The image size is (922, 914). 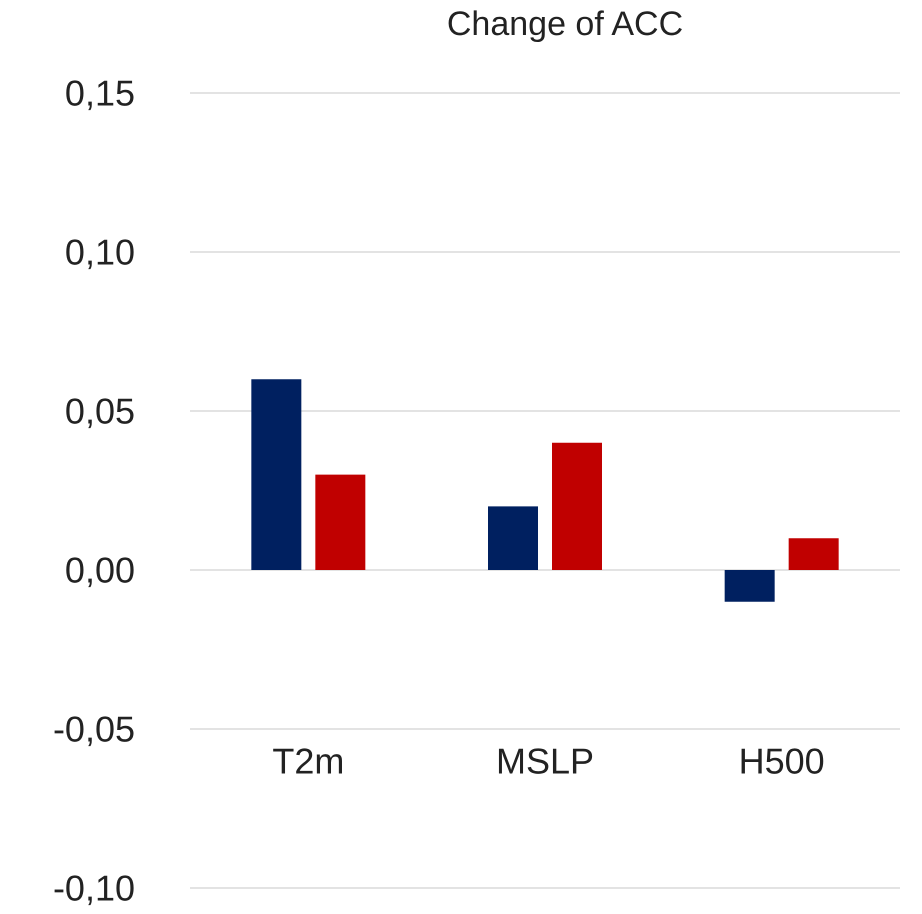 What do you see at coordinates (93, 729) in the screenshot?
I see `y-tick-label: -0,05` at bounding box center [93, 729].